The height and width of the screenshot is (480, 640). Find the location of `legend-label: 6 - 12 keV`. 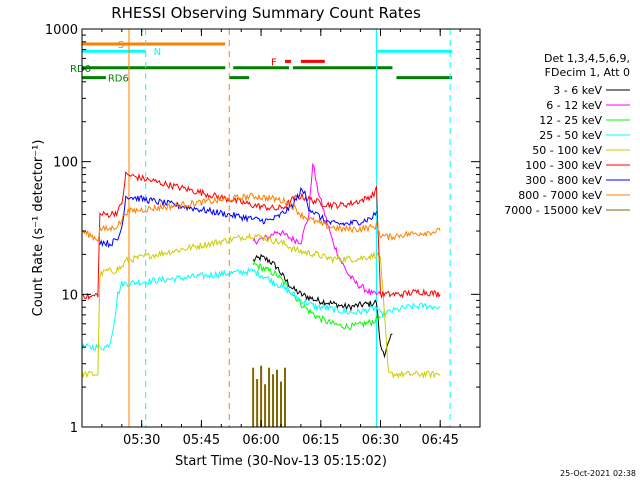

legend-label: 6 - 12 keV is located at coordinates (574, 105).